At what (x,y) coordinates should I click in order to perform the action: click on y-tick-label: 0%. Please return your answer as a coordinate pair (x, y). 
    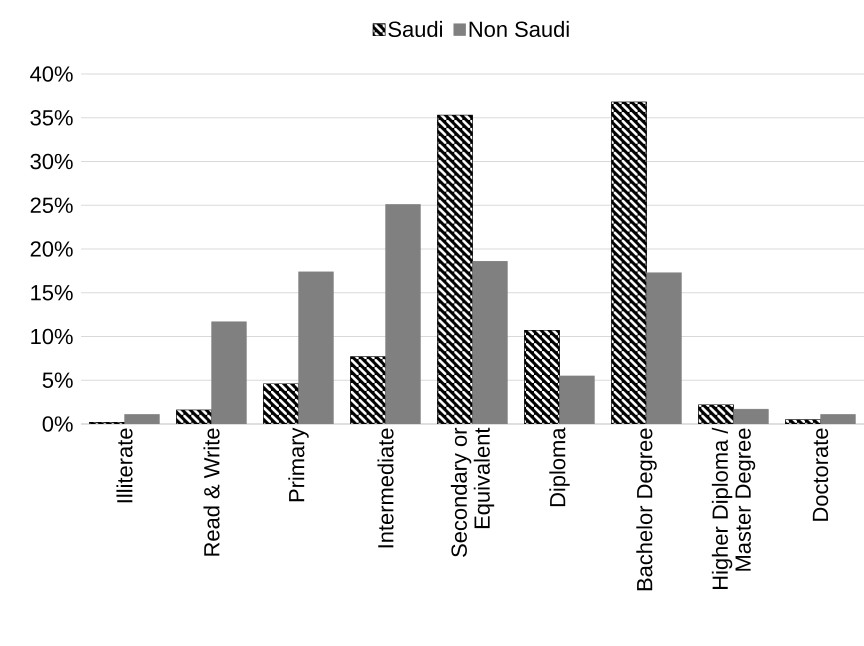
    Looking at the image, I should click on (57, 424).